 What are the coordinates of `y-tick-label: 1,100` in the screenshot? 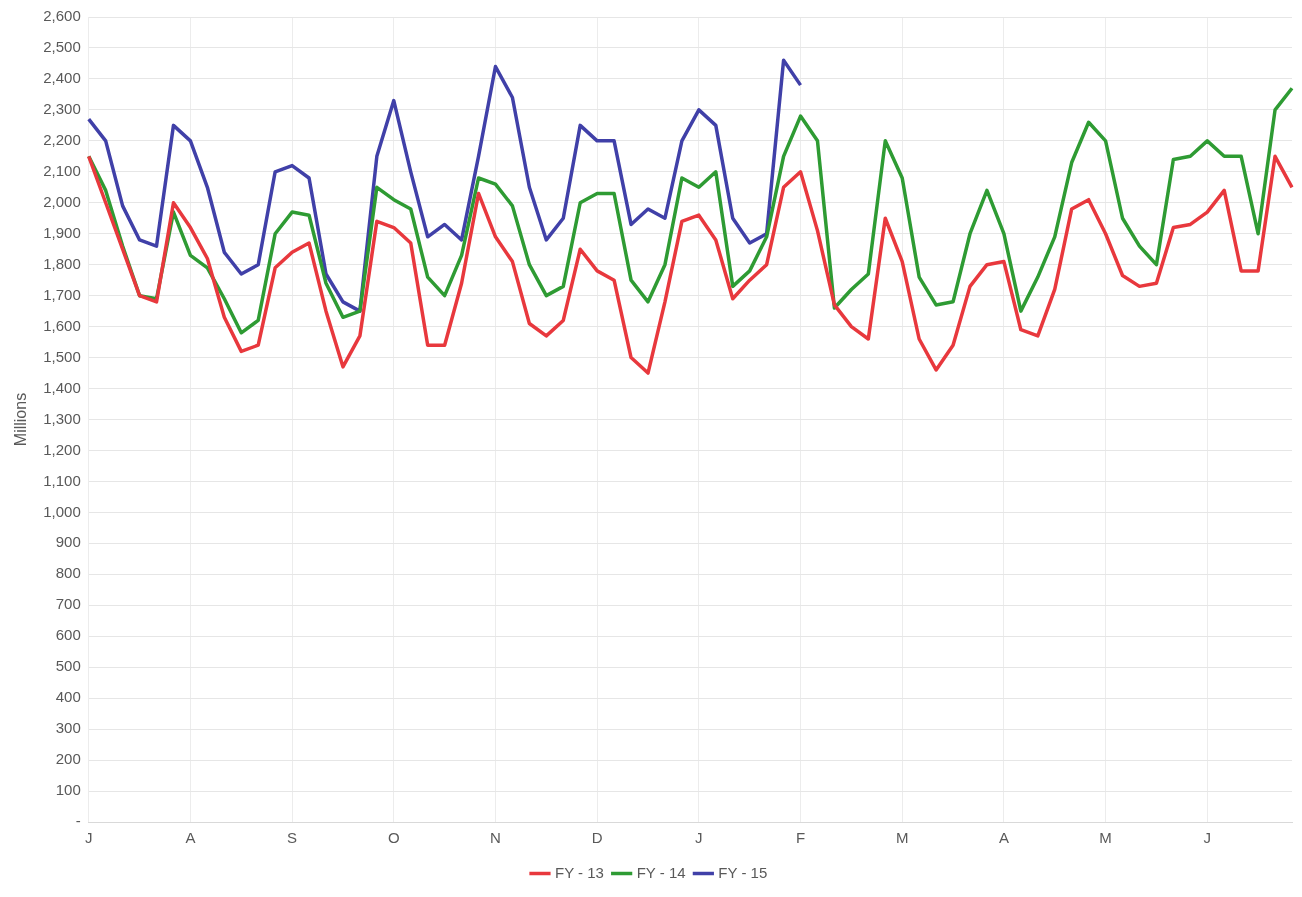 It's located at (62, 480).